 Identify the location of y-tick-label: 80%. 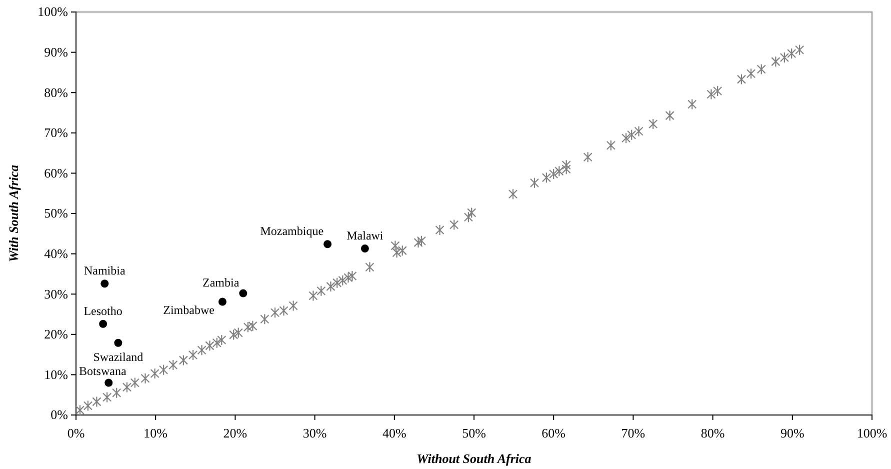
(56, 92).